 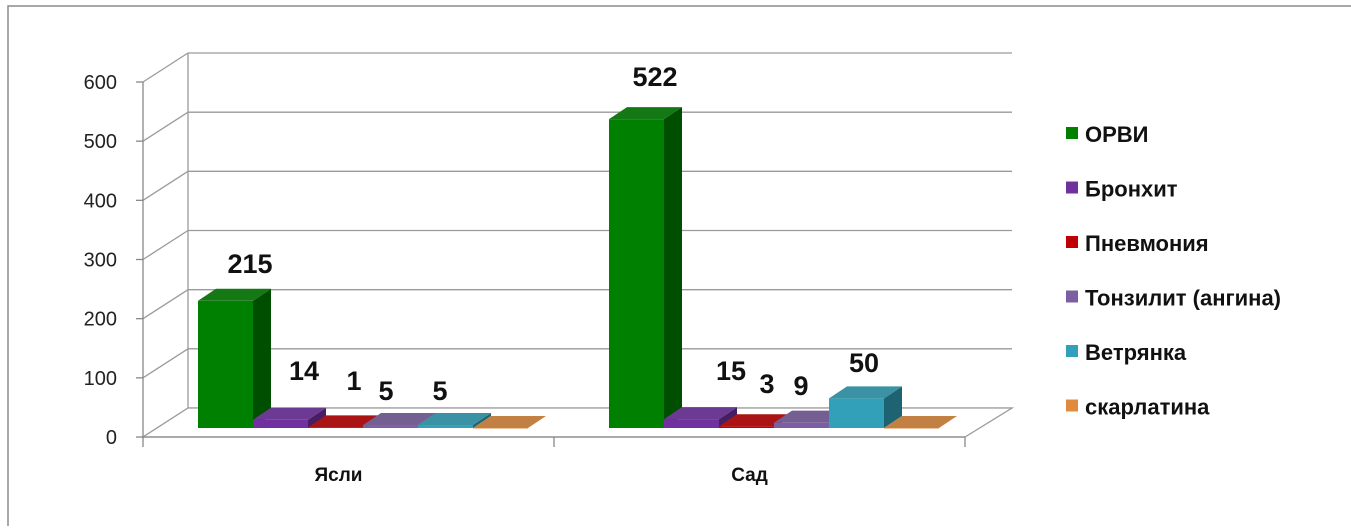 I want to click on legend-item: Ветрянка, so click(x=1126, y=352).